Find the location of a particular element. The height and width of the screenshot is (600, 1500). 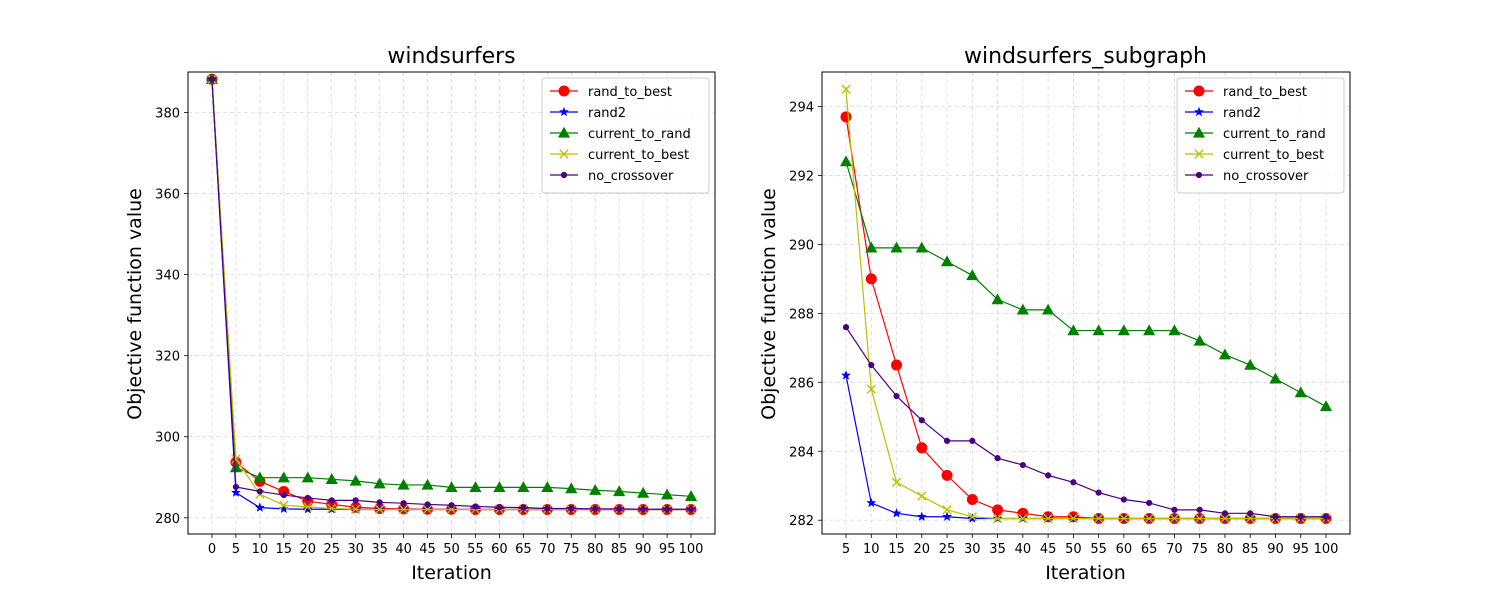

y-tick-label: 300 is located at coordinates (167, 438).